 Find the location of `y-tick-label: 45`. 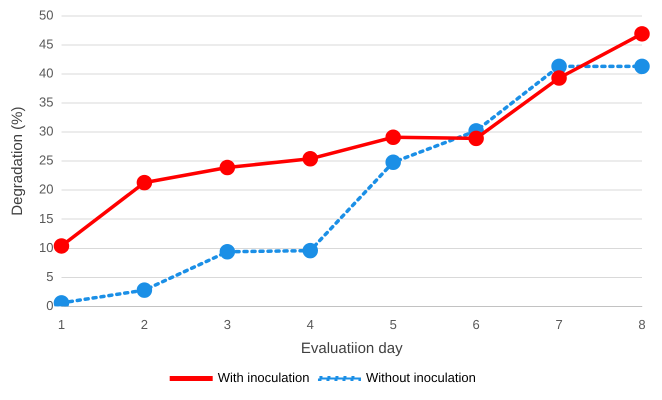

y-tick-label: 45 is located at coordinates (46, 44).